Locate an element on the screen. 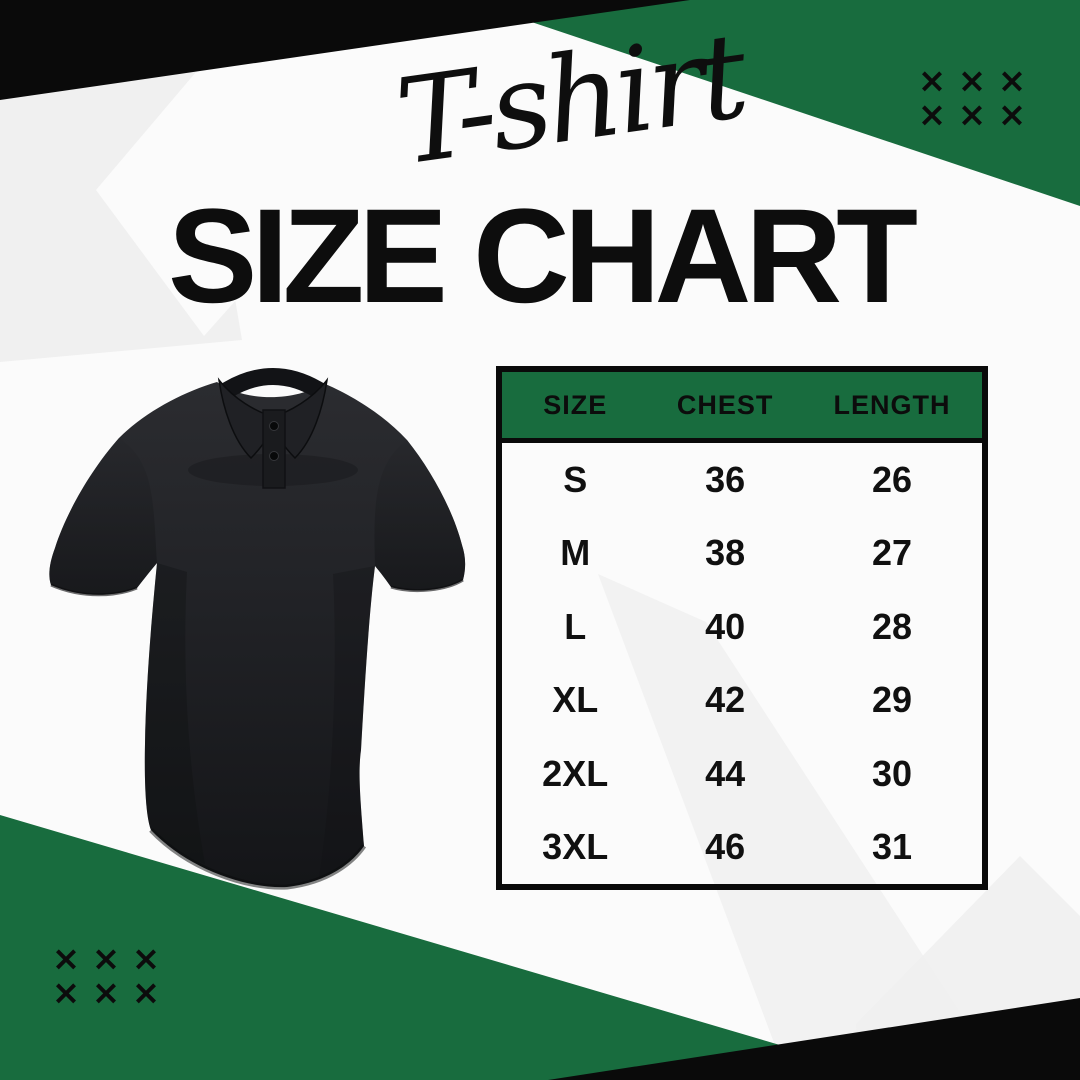 The image size is (1080, 1080). cross-marks-bottom-left: × × × × × × is located at coordinates (106, 976).